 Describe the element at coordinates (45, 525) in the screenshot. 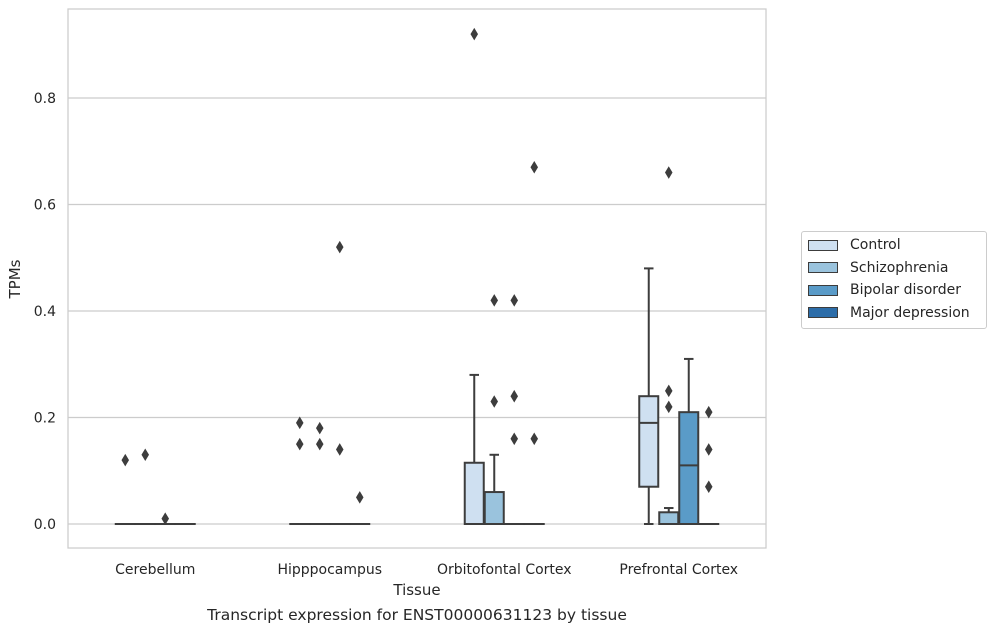

I see `y-tick-label: 0.0` at that location.